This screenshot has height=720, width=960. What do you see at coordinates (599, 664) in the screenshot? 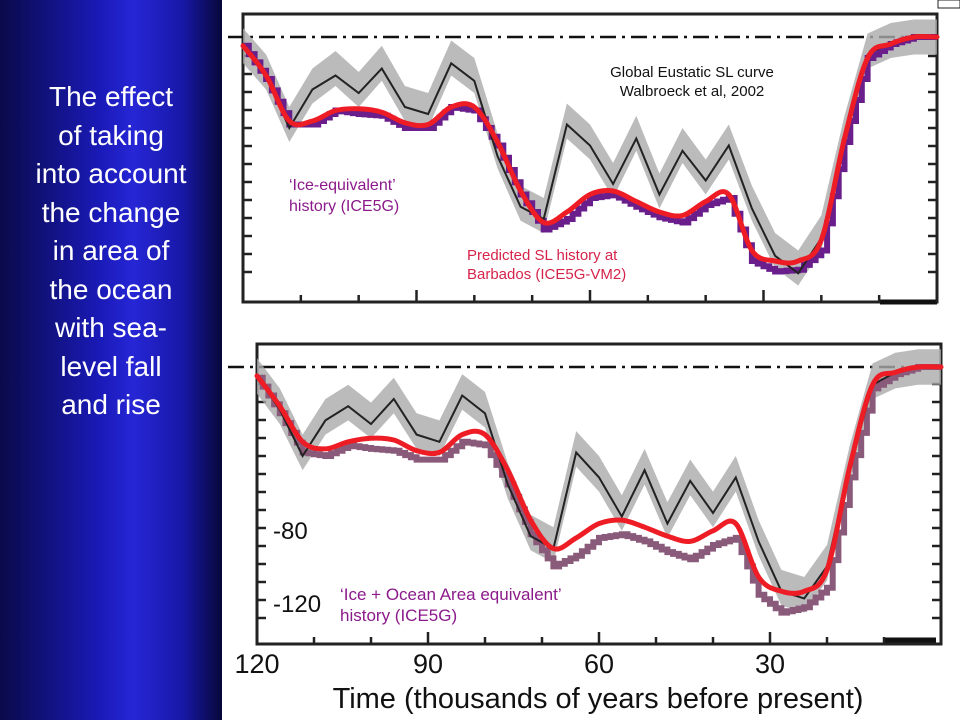
I see `xtick-label-60: 60` at bounding box center [599, 664].